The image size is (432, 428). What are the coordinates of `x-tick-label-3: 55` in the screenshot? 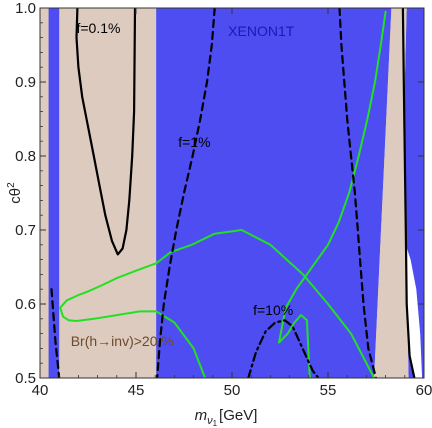 It's located at (328, 390).